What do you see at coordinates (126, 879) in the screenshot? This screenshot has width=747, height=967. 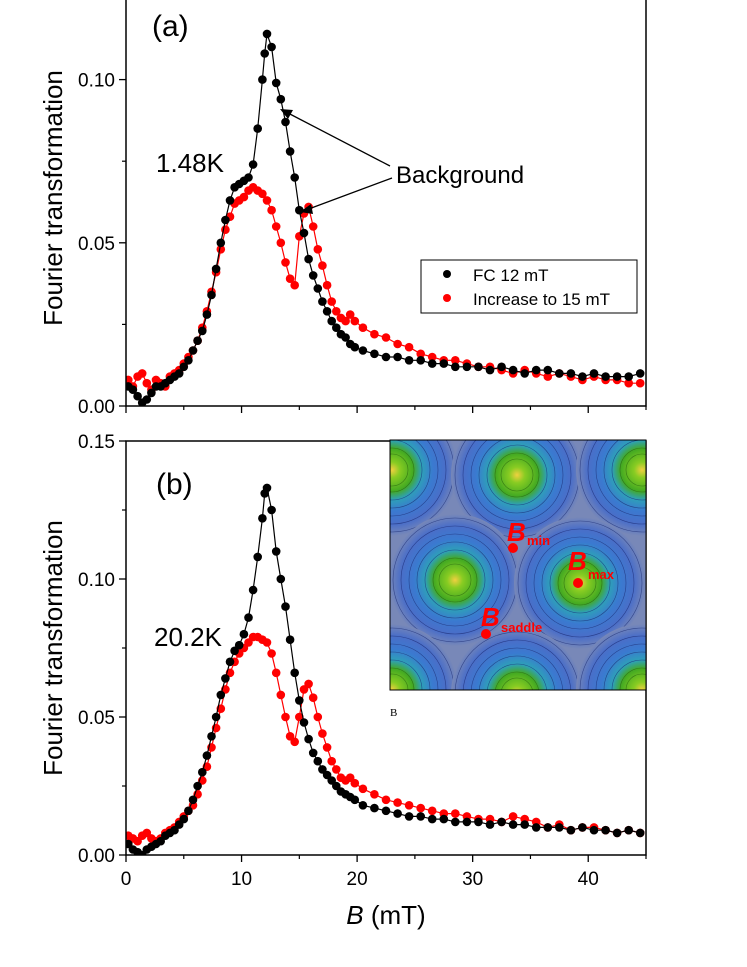 I see `x-tick-label: 0` at bounding box center [126, 879].